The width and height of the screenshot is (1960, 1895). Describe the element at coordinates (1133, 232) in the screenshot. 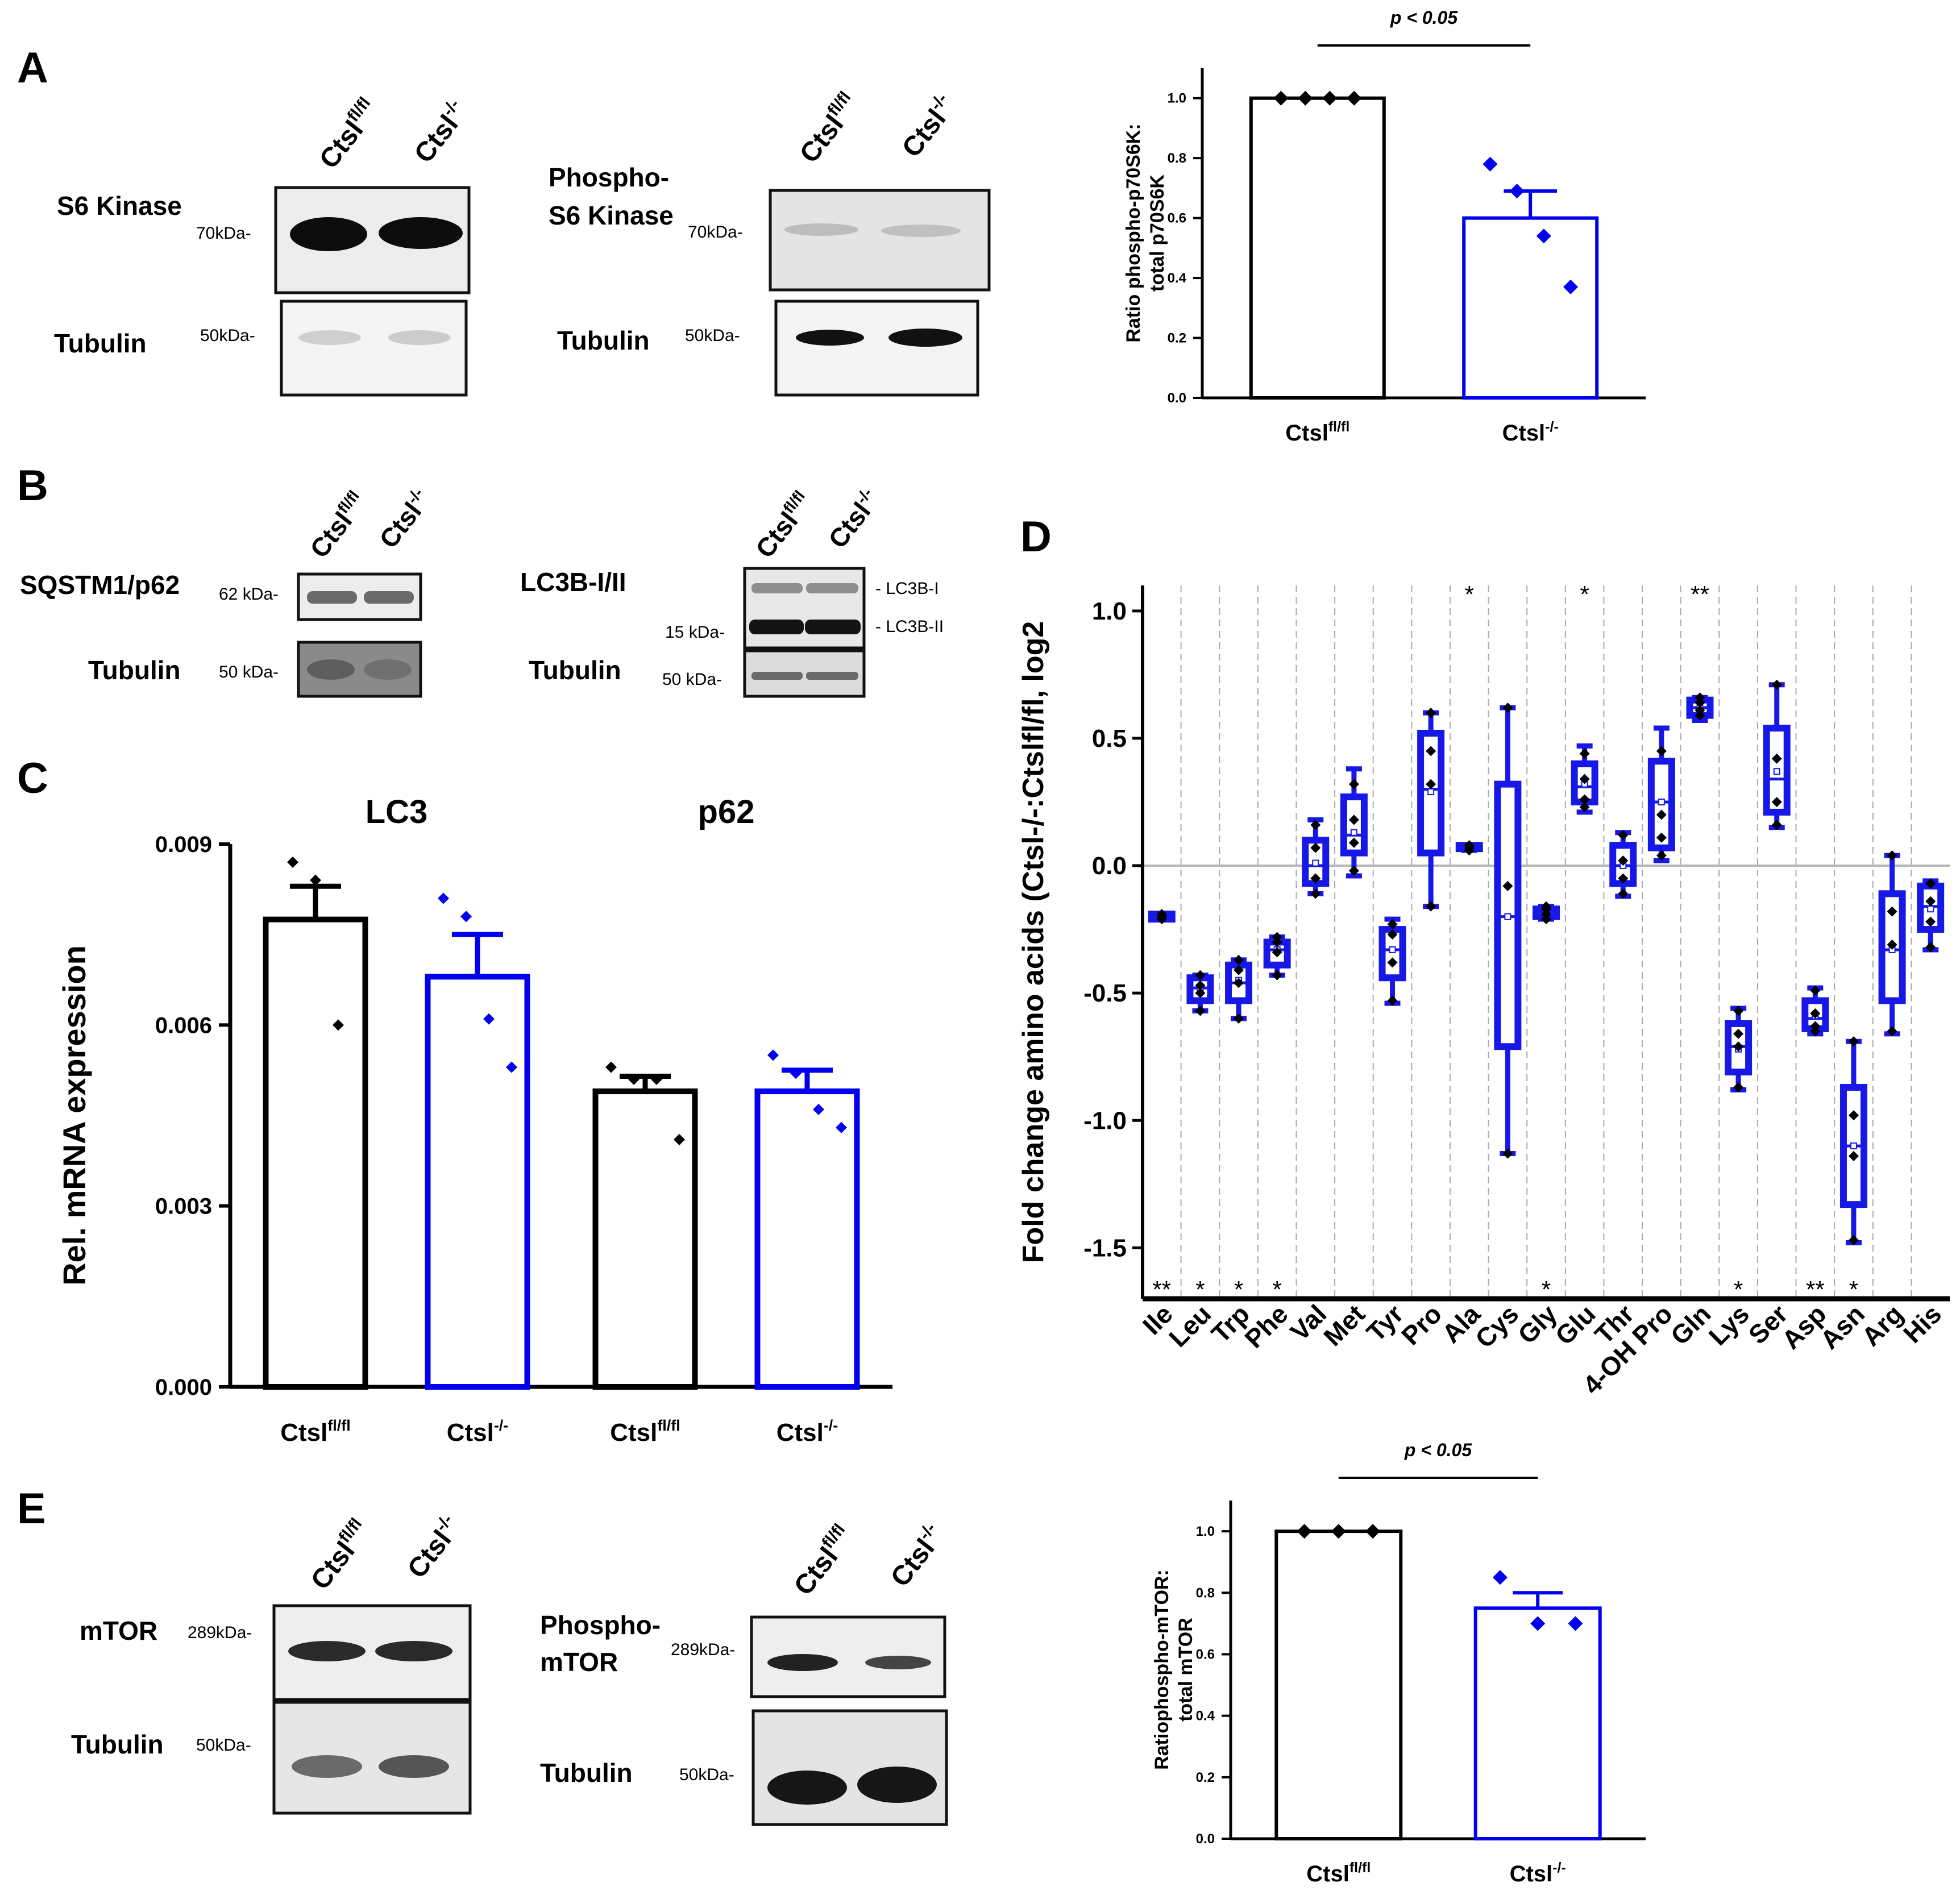

I see `y-axis-label-line1: Ratio phospho-p70S6K:` at that location.